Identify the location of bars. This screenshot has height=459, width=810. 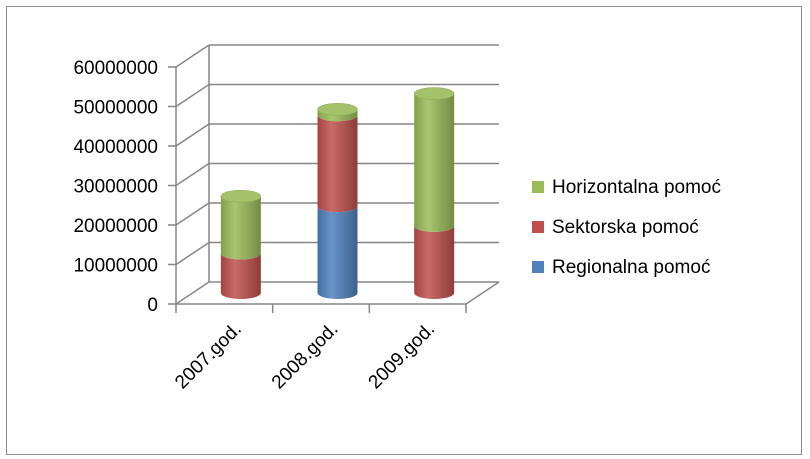
(337, 193).